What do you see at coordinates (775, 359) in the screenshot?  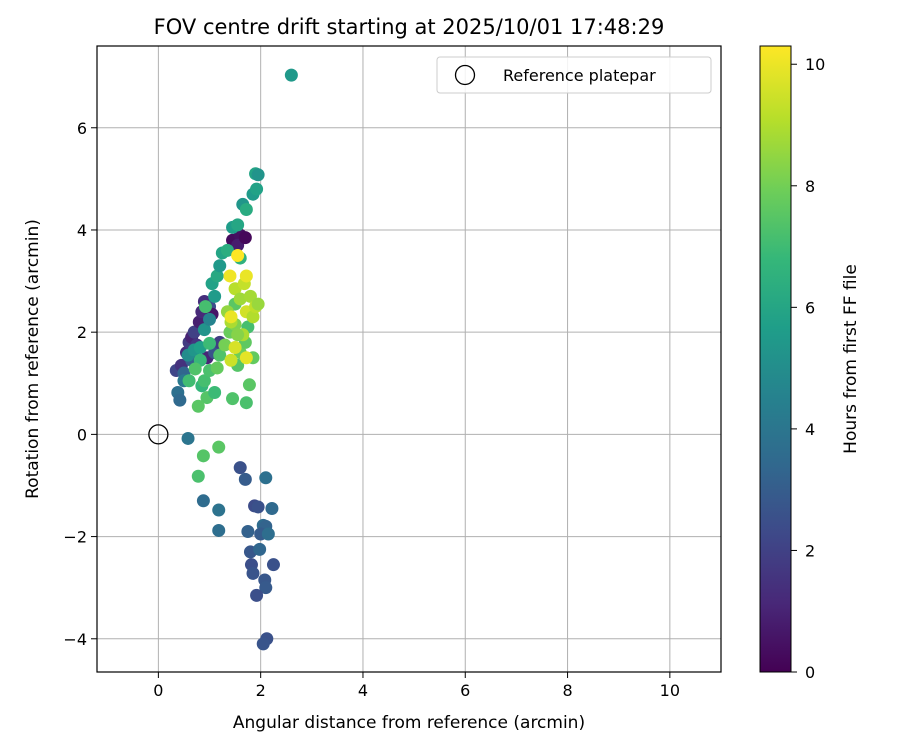 I see `colorbar-gradient` at bounding box center [775, 359].